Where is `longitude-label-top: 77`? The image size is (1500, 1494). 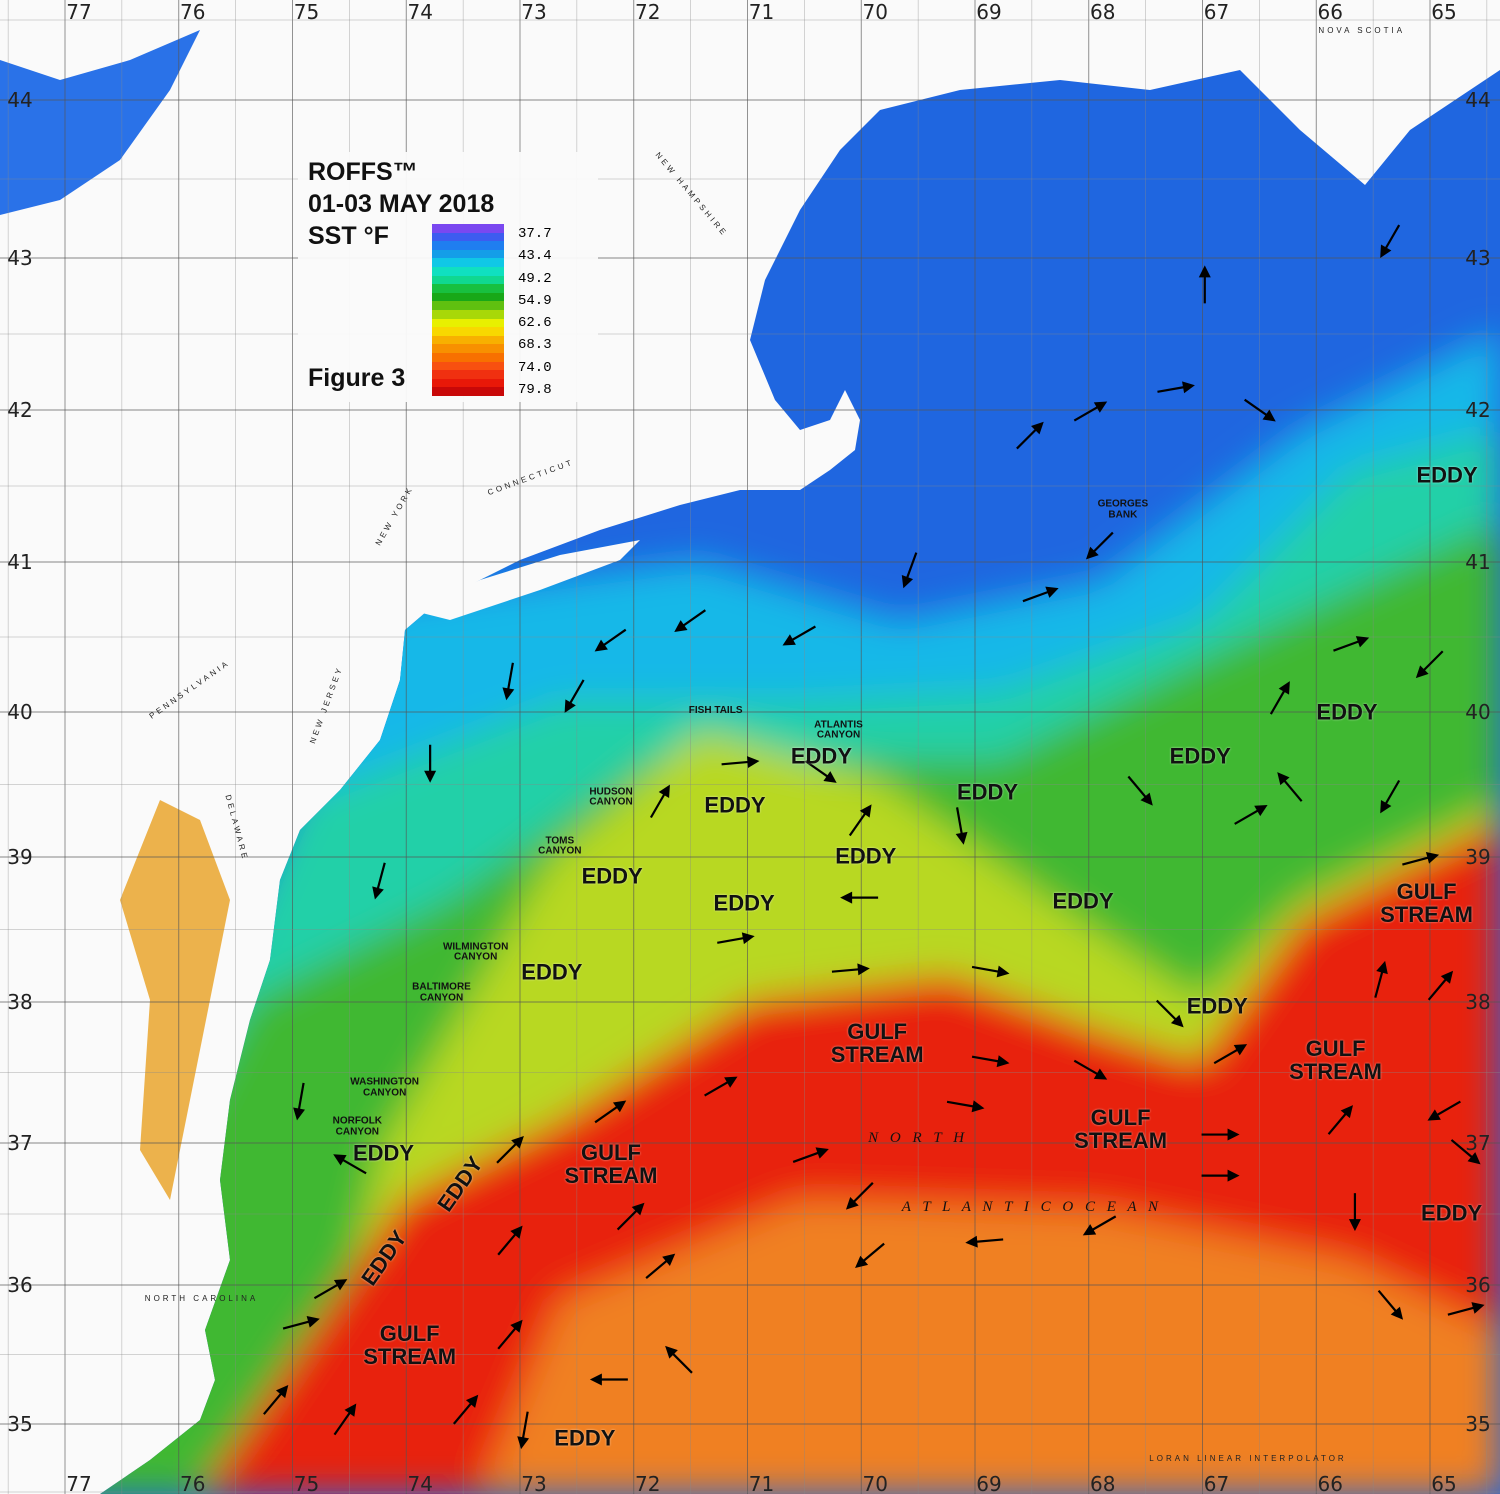 longitude-label-top: 77 is located at coordinates (79, 12).